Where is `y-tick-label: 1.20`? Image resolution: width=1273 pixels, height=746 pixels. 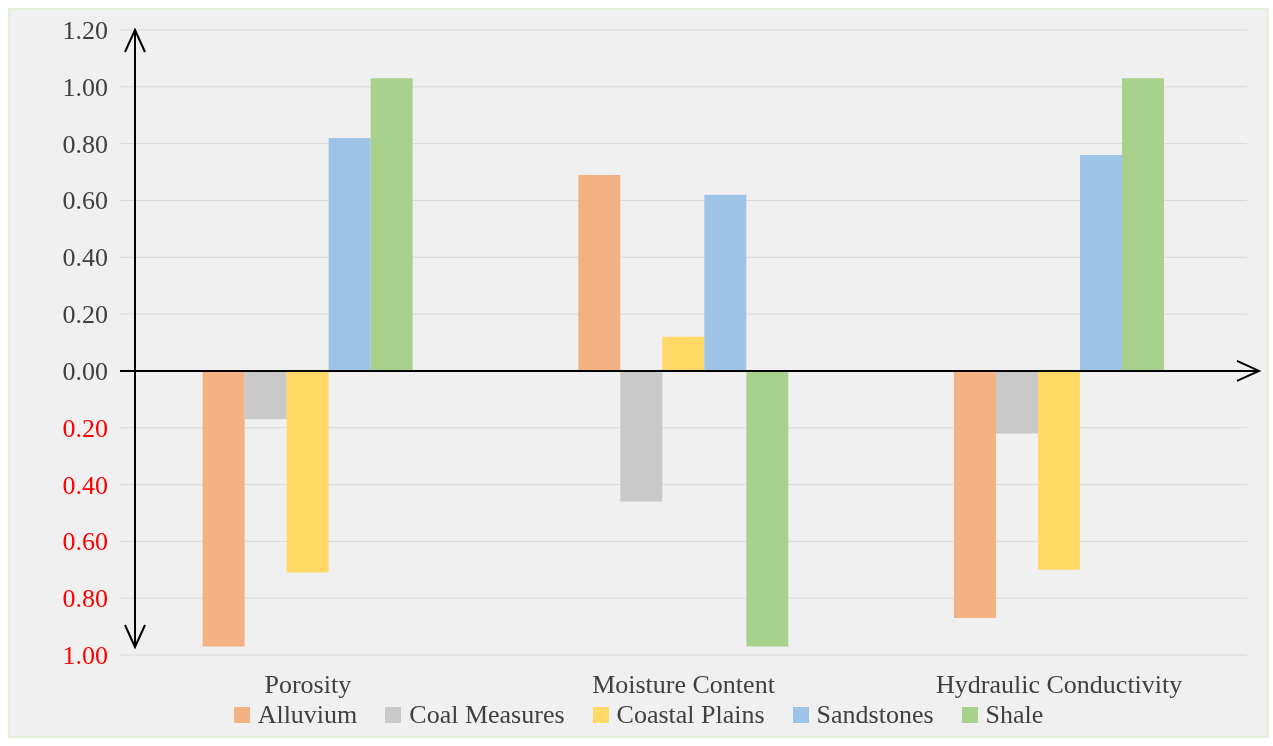
y-tick-label: 1.20 is located at coordinates (85, 30).